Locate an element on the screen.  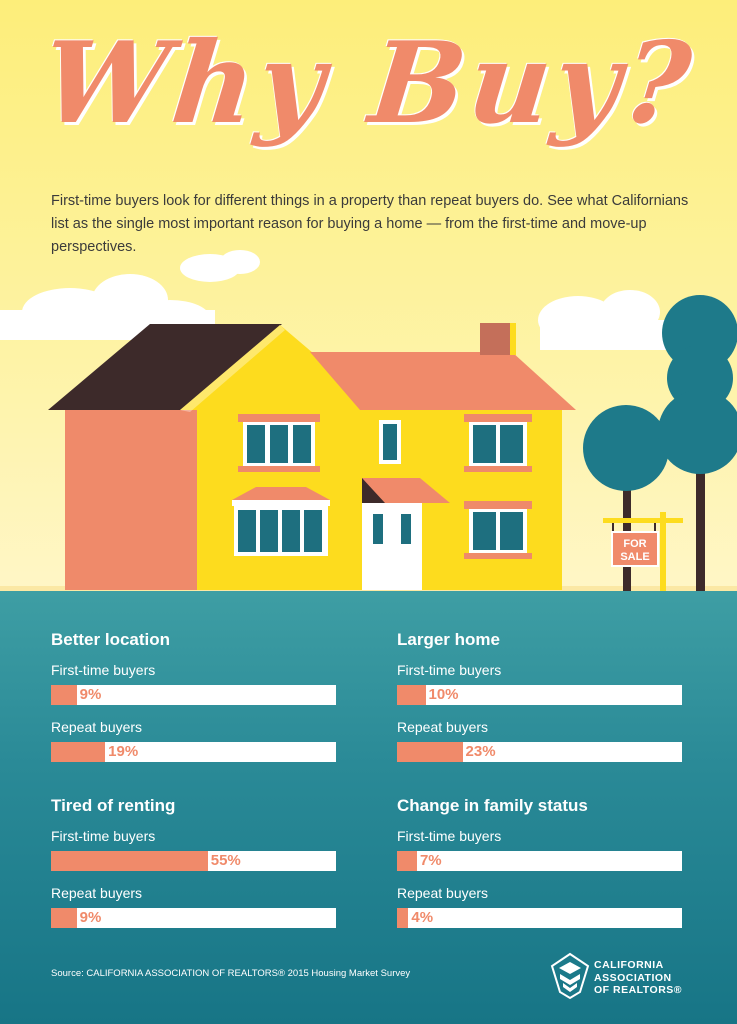
logo-line2: ASSOCIATION is located at coordinates (633, 977).